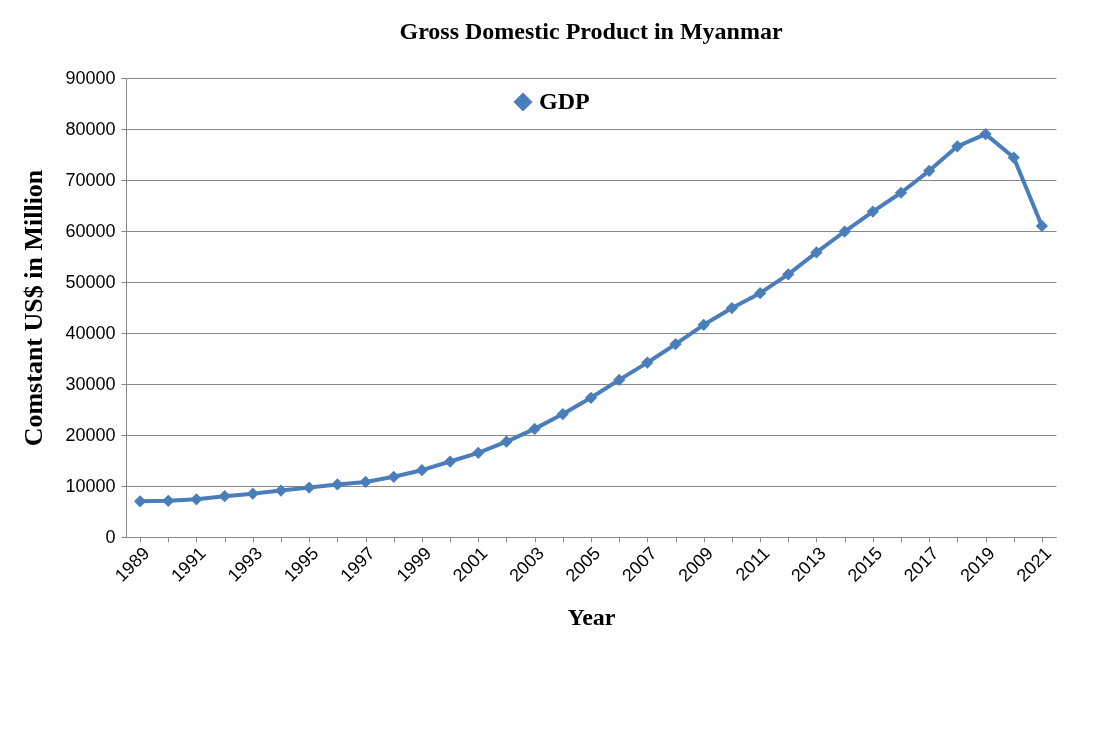 The height and width of the screenshot is (731, 1105). What do you see at coordinates (90, 281) in the screenshot?
I see `y-tick-label: 50000` at bounding box center [90, 281].